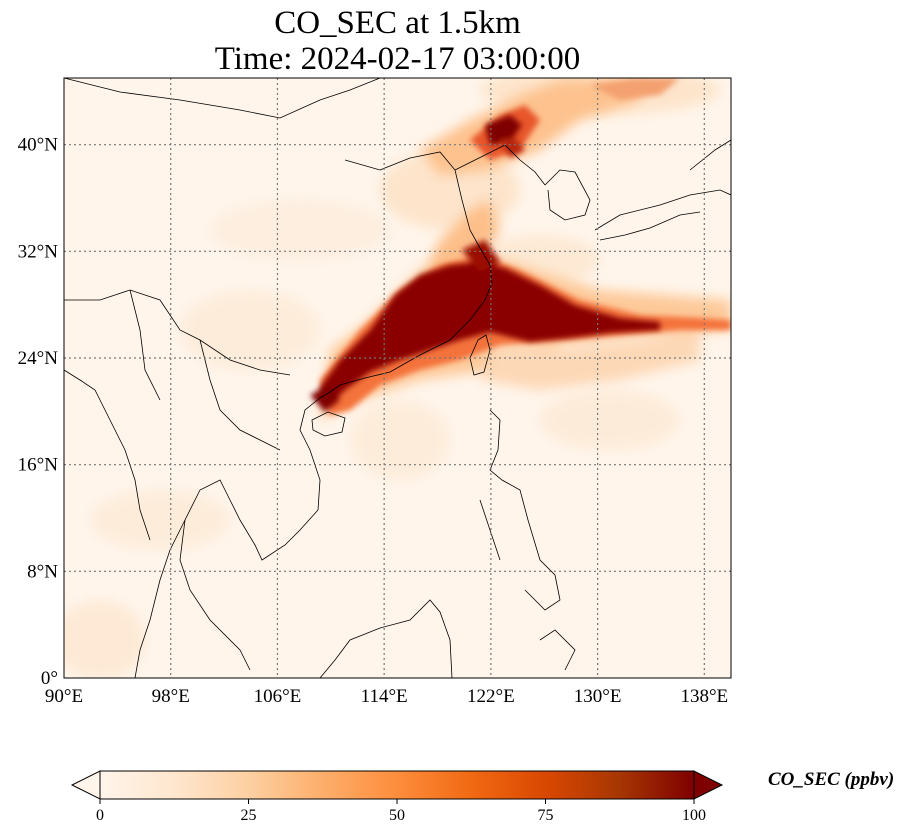  I want to click on colorbar: 0 25 50 75 100, so click(397, 797).